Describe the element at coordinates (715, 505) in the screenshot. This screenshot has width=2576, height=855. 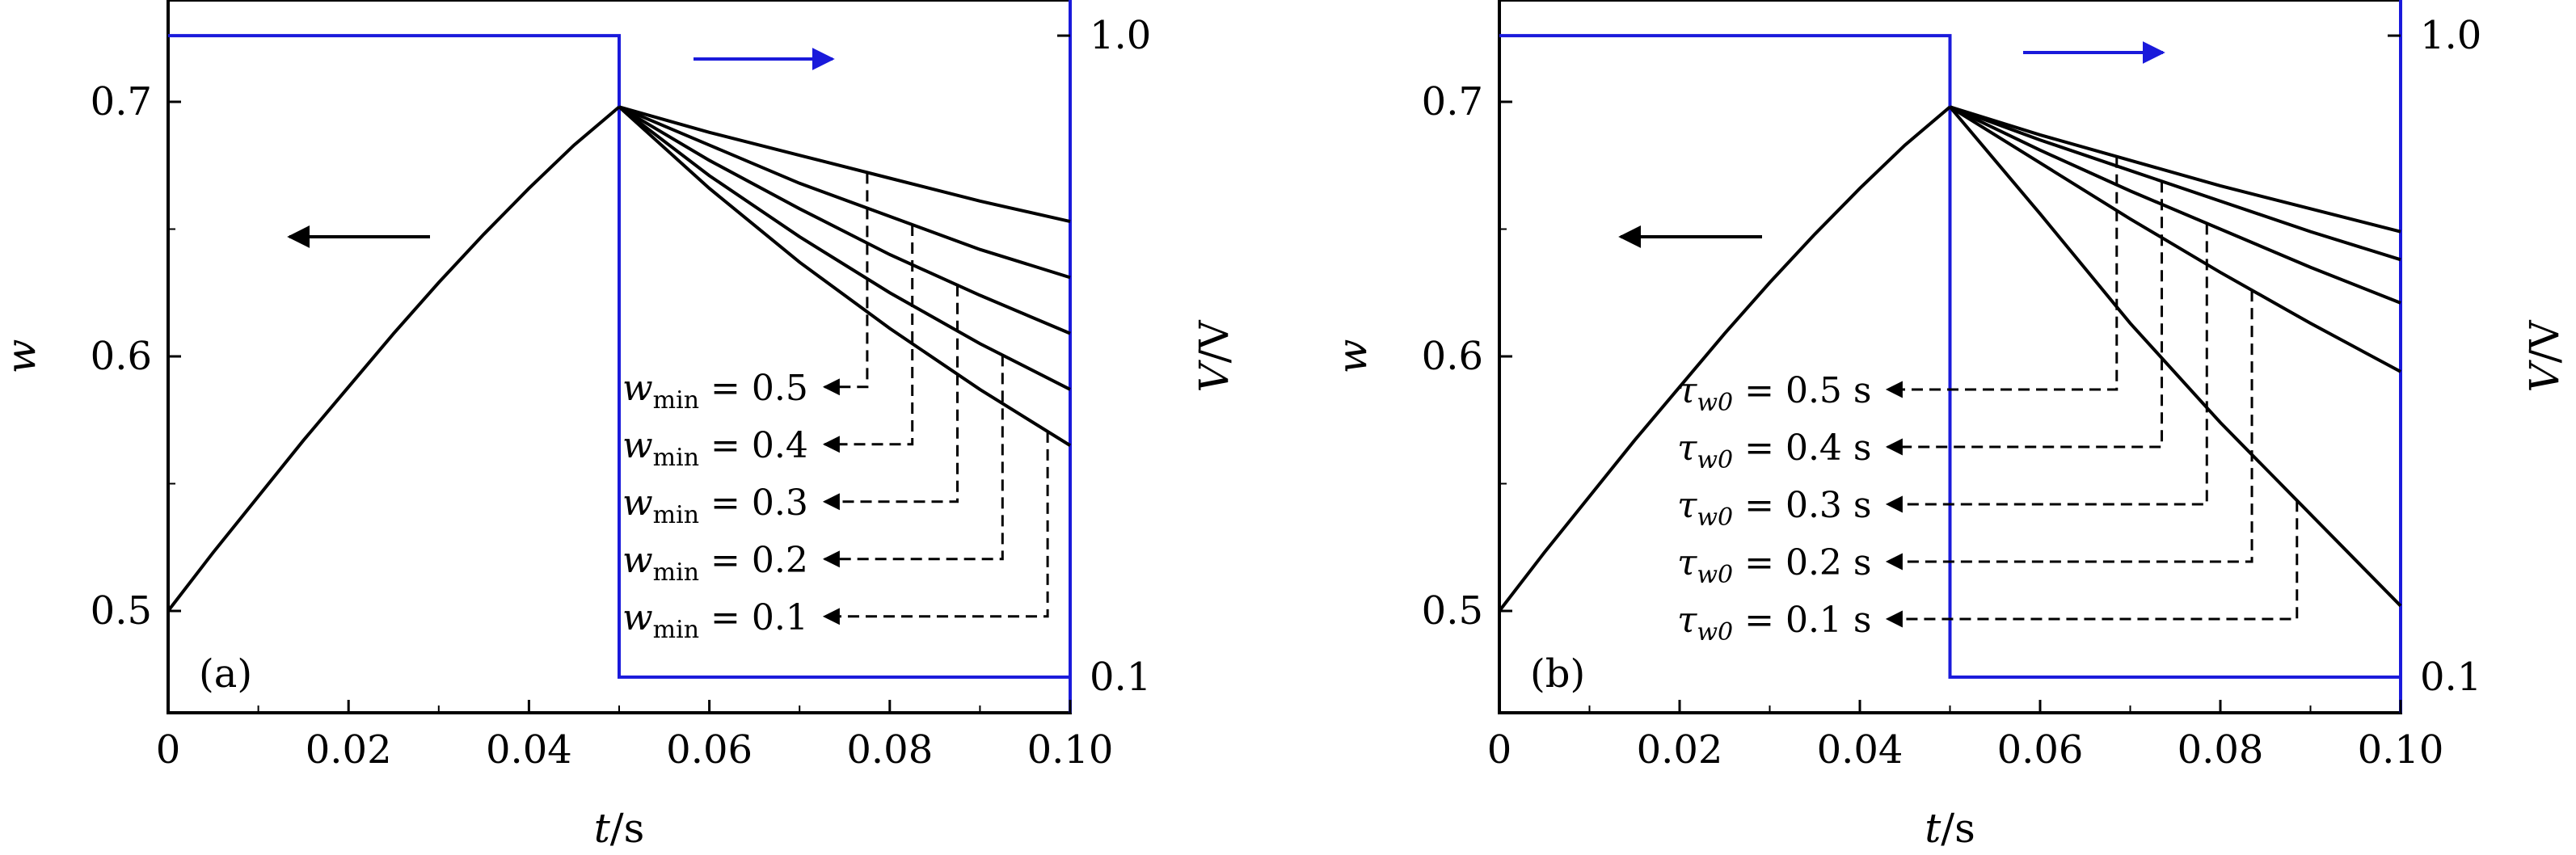
I see `series-label: wmin = 0.3` at that location.